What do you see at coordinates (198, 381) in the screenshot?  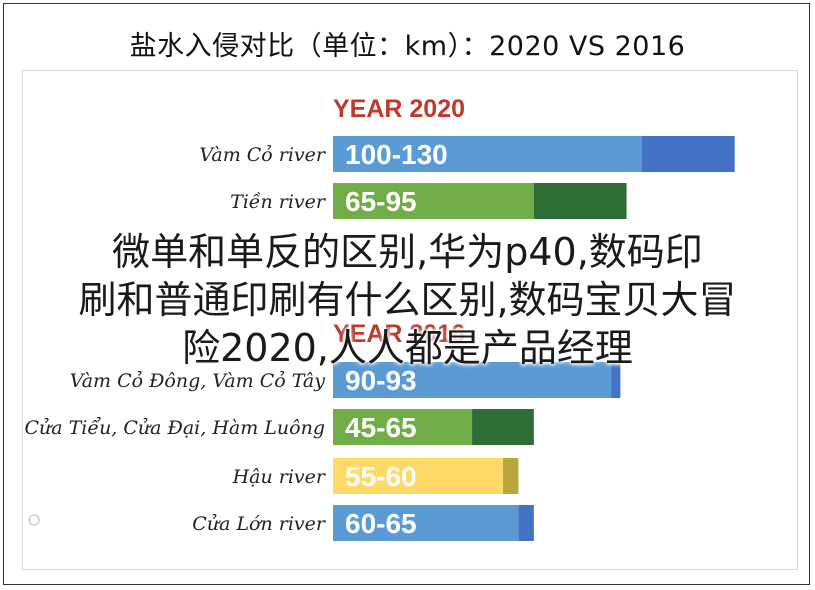 I see `row-label: Vàm Cỏ Đông, Vàm Cỏ Tây` at bounding box center [198, 381].